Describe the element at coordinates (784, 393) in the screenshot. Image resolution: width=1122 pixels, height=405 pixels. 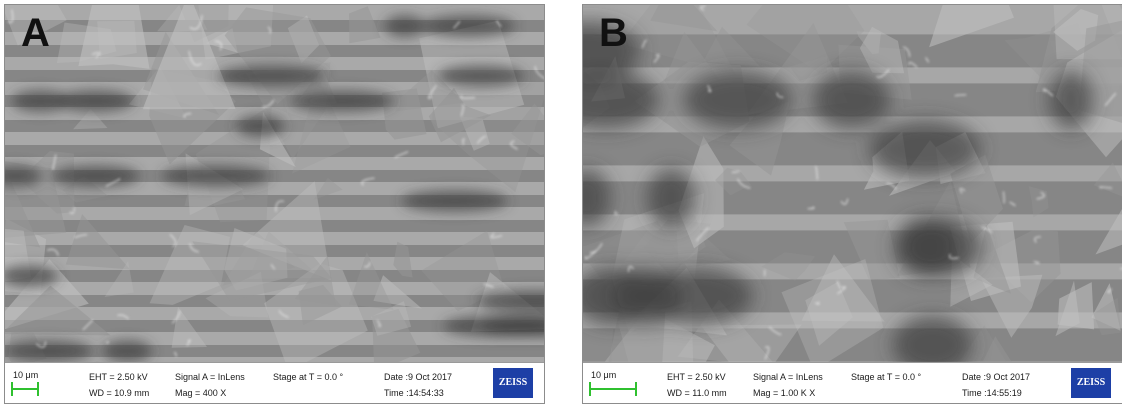
I see `mag-value: Mag = 1.00 K X` at that location.